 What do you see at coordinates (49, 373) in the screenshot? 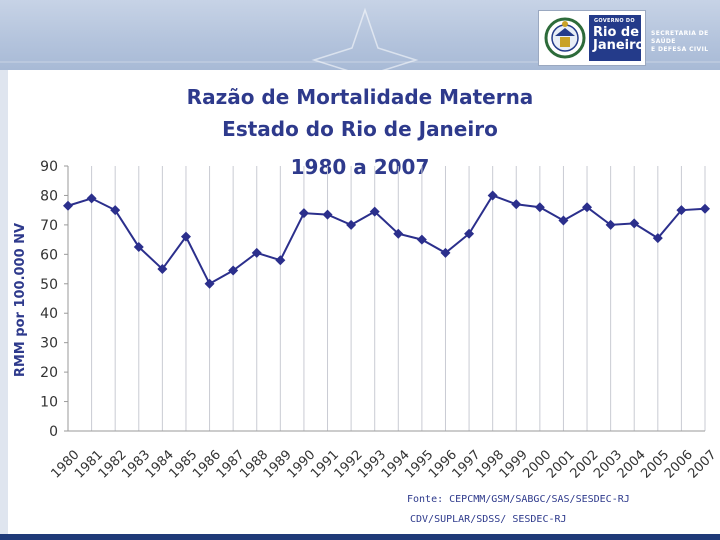
I see `y-tick-label-20: 20` at bounding box center [49, 373].